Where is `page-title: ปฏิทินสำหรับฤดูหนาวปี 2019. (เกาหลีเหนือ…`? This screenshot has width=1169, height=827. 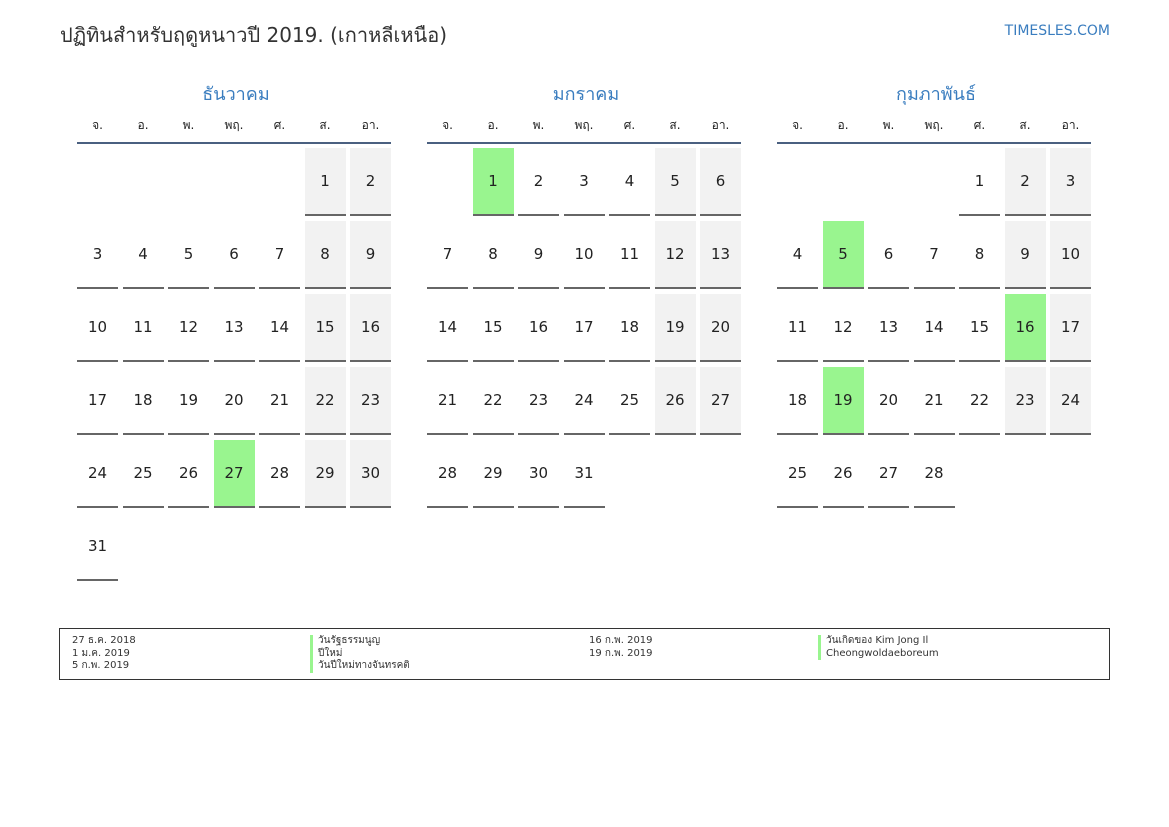 page-title: ปฏิทินสำหรับฤดูหนาวปี 2019. (เกาหลีเหนือ… is located at coordinates (254, 35).